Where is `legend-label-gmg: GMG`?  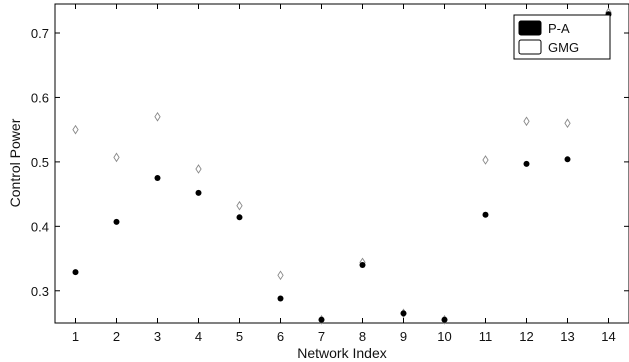
legend-label-gmg: GMG is located at coordinates (563, 47).